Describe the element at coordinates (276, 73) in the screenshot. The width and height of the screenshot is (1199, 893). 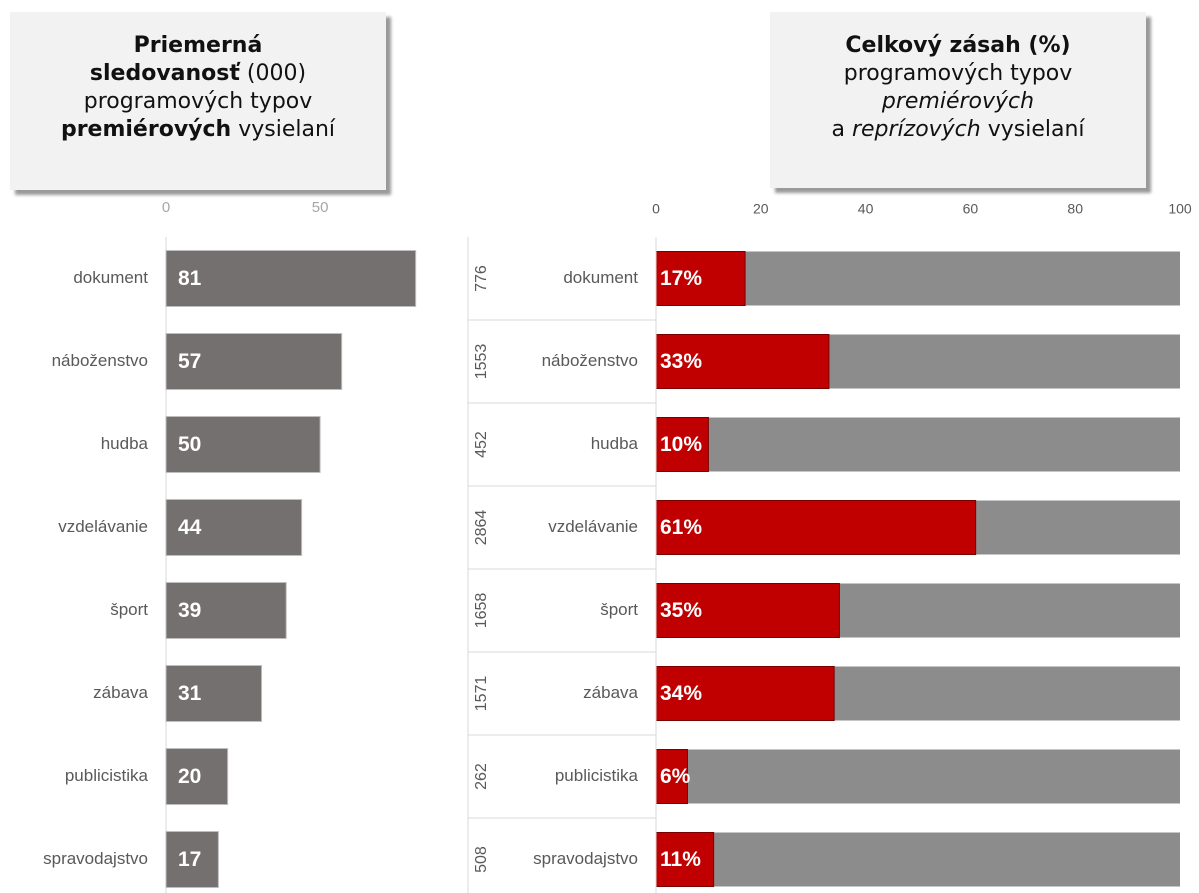
I see `title-part: (000)` at that location.